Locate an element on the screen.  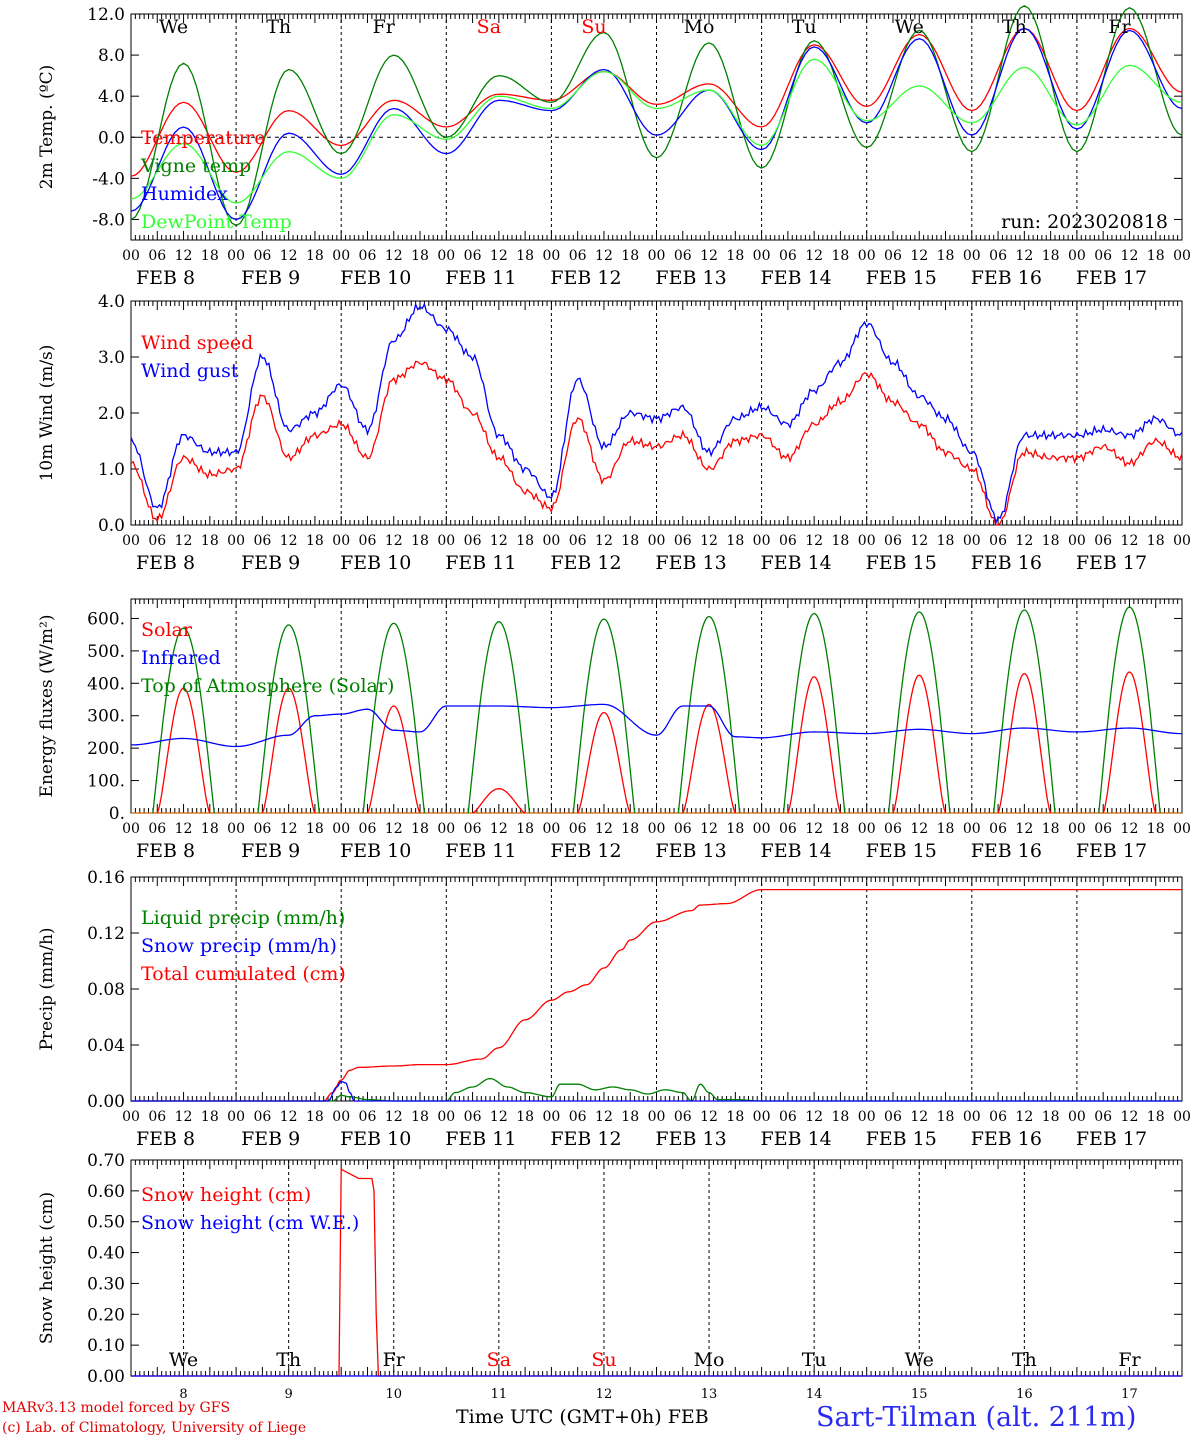
legend-entry: Snow precip (mm/h) is located at coordinates (239, 946).